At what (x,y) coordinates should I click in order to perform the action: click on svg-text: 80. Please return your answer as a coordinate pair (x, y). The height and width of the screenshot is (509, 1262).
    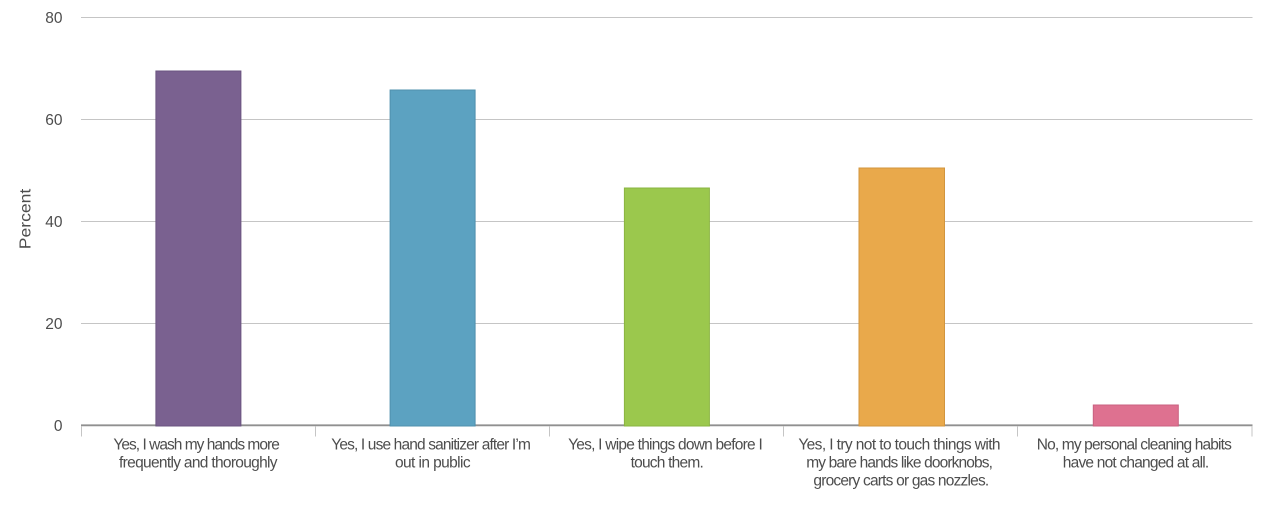
    Looking at the image, I should click on (54, 18).